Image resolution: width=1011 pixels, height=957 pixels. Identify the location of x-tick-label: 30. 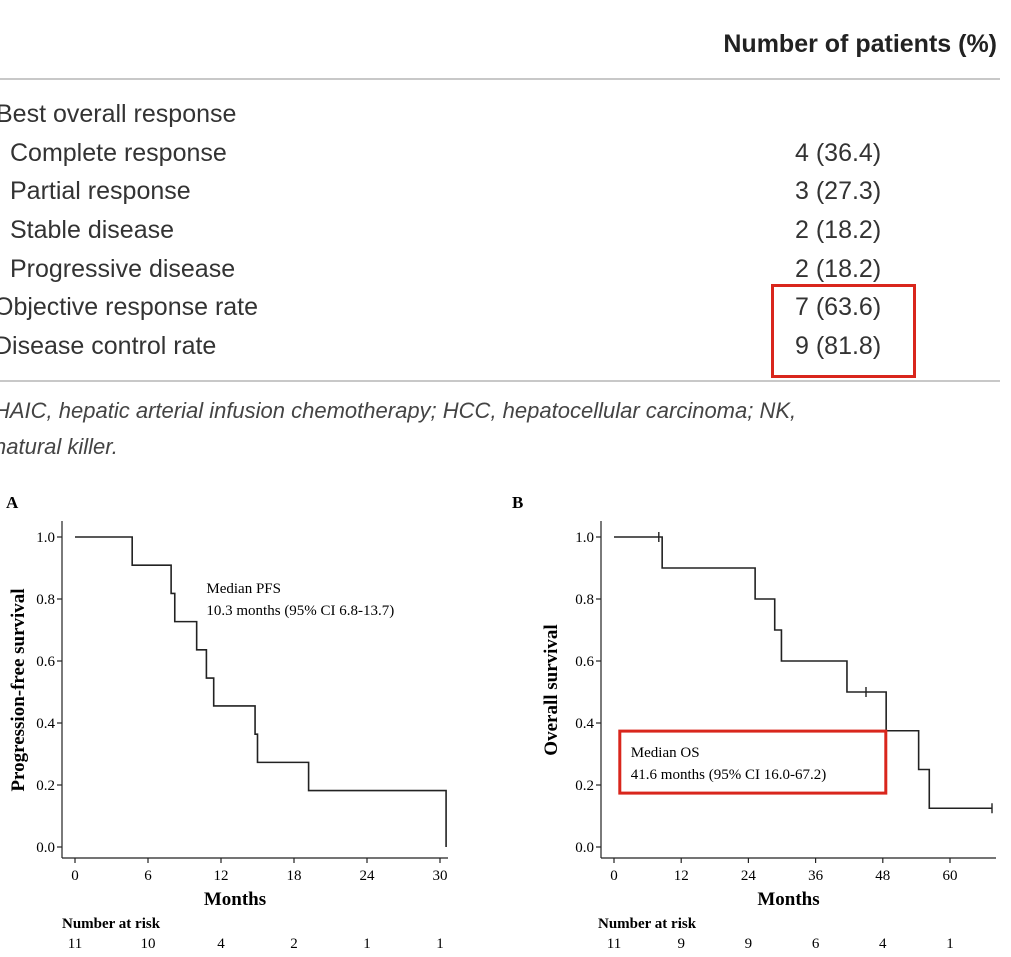
(440, 876).